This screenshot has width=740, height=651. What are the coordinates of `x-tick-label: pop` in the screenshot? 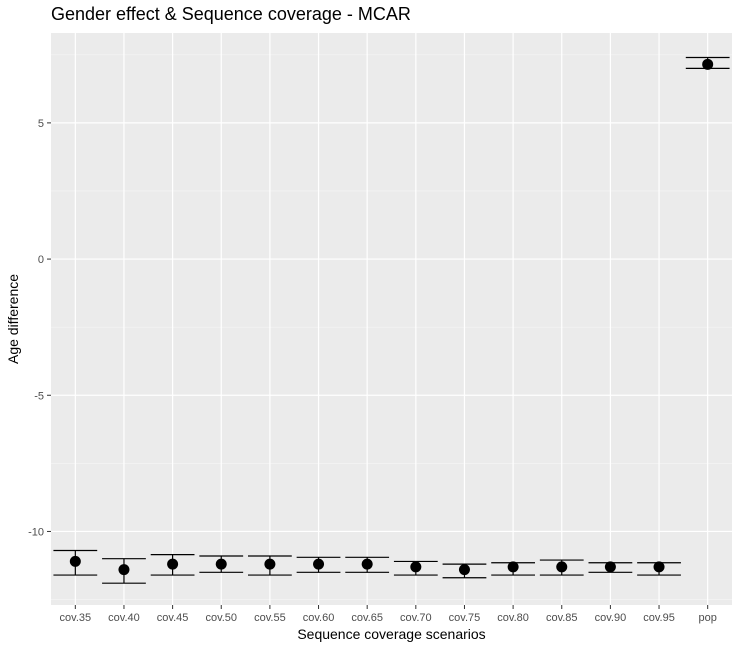 It's located at (707, 618).